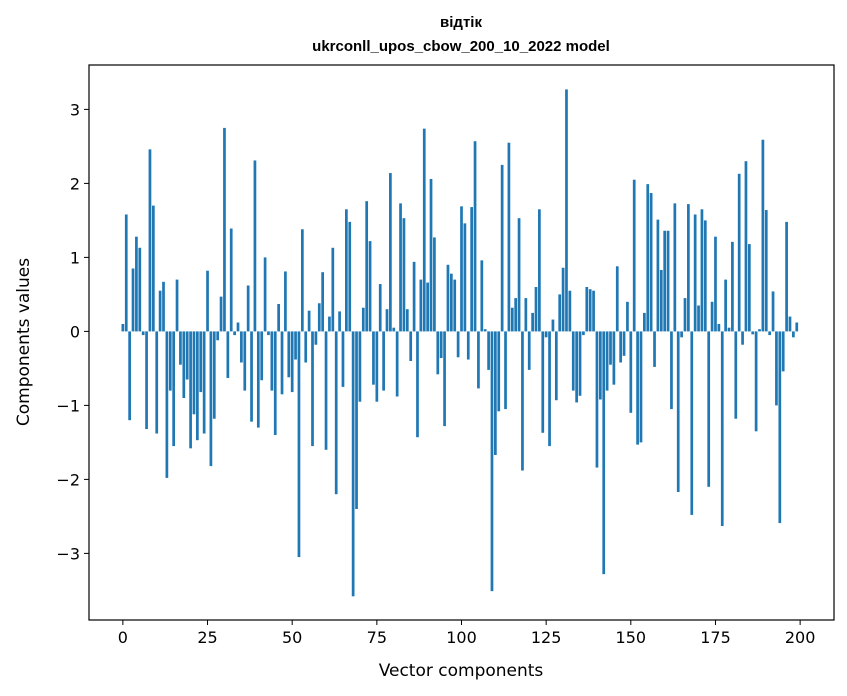  What do you see at coordinates (461, 46) in the screenshot?
I see `chart-subtitle: ukrconll_upos_cbow_200_10_2022 model` at bounding box center [461, 46].